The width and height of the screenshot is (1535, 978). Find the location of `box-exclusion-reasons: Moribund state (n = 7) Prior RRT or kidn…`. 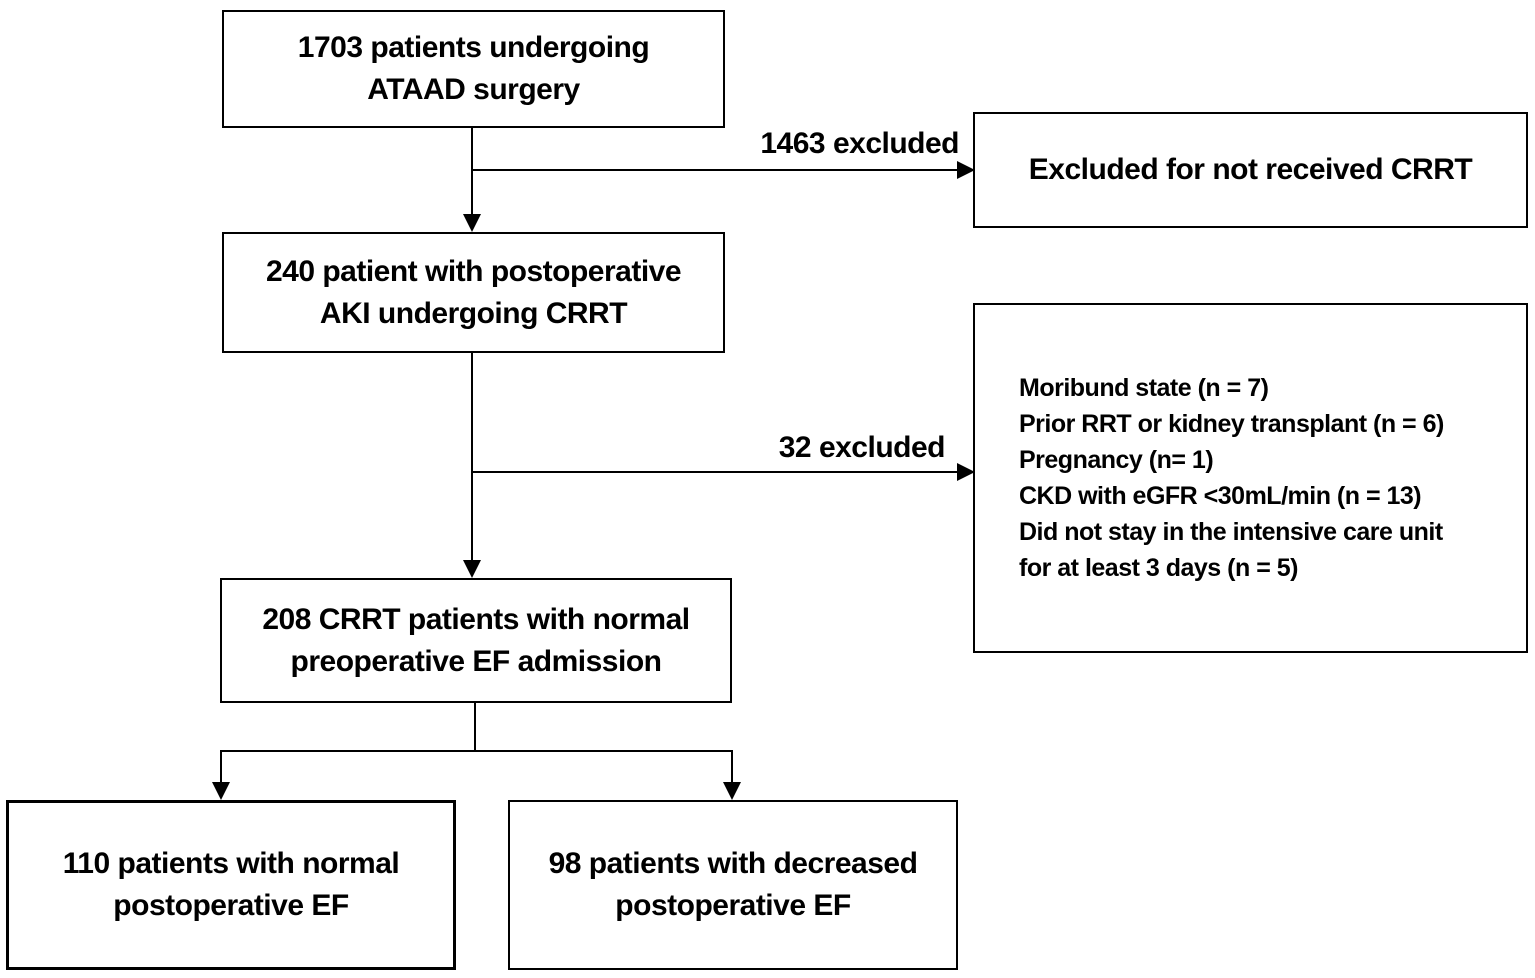

box-exclusion-reasons: Moribund state (n = 7) Prior RRT or kidn… is located at coordinates (1250, 478).